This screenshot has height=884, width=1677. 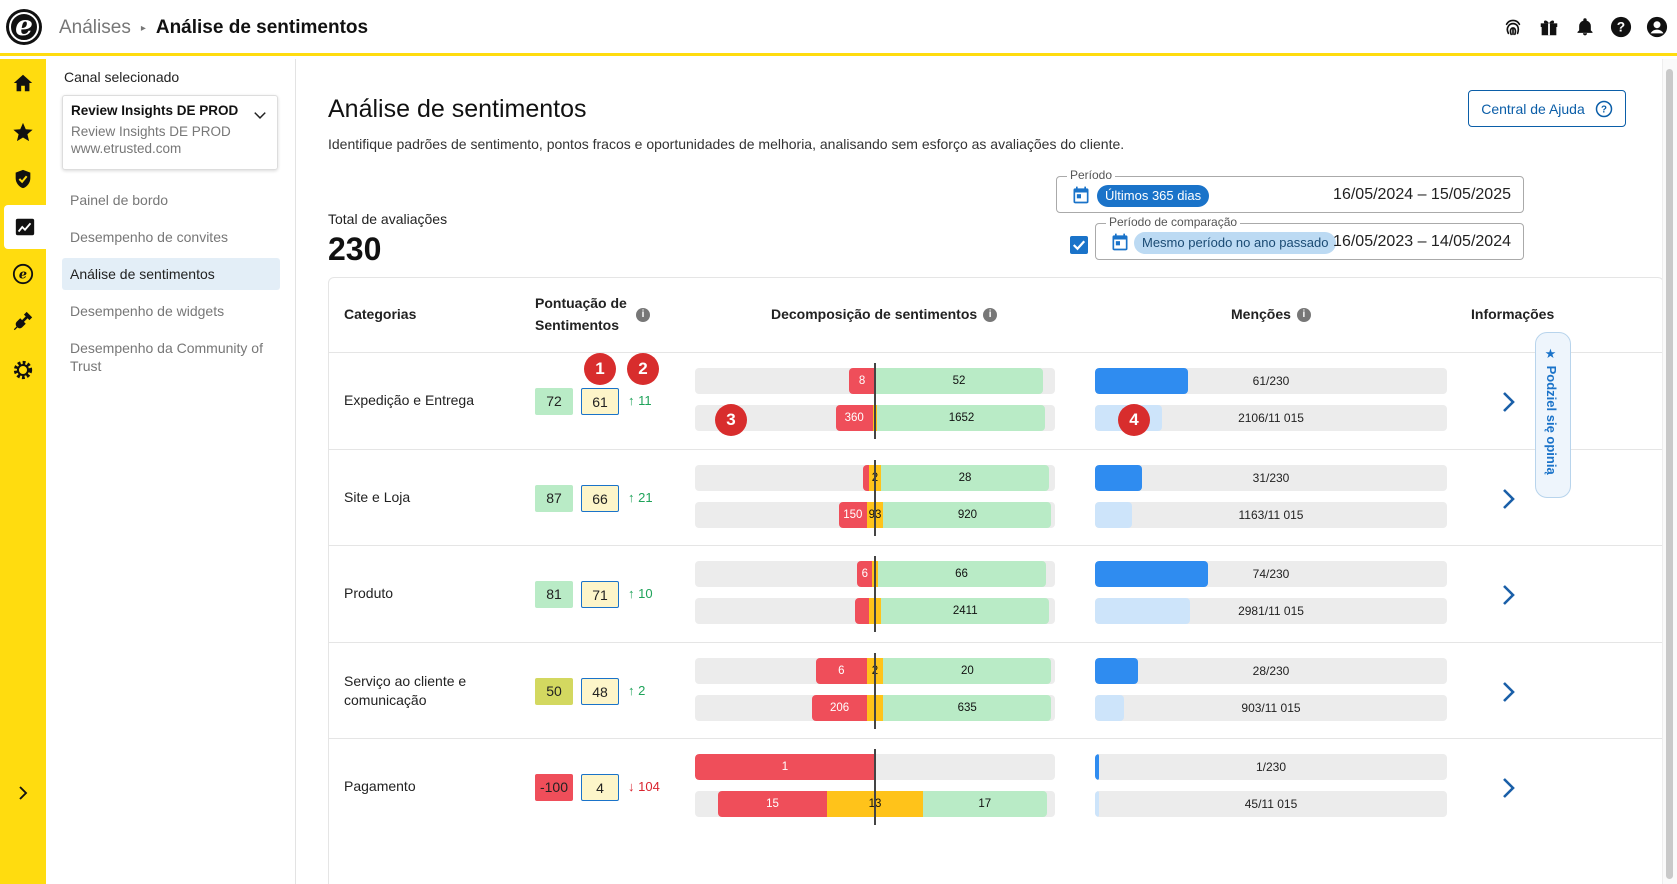 What do you see at coordinates (388, 219) in the screenshot?
I see `total-reviews-label: Total de avaliações` at bounding box center [388, 219].